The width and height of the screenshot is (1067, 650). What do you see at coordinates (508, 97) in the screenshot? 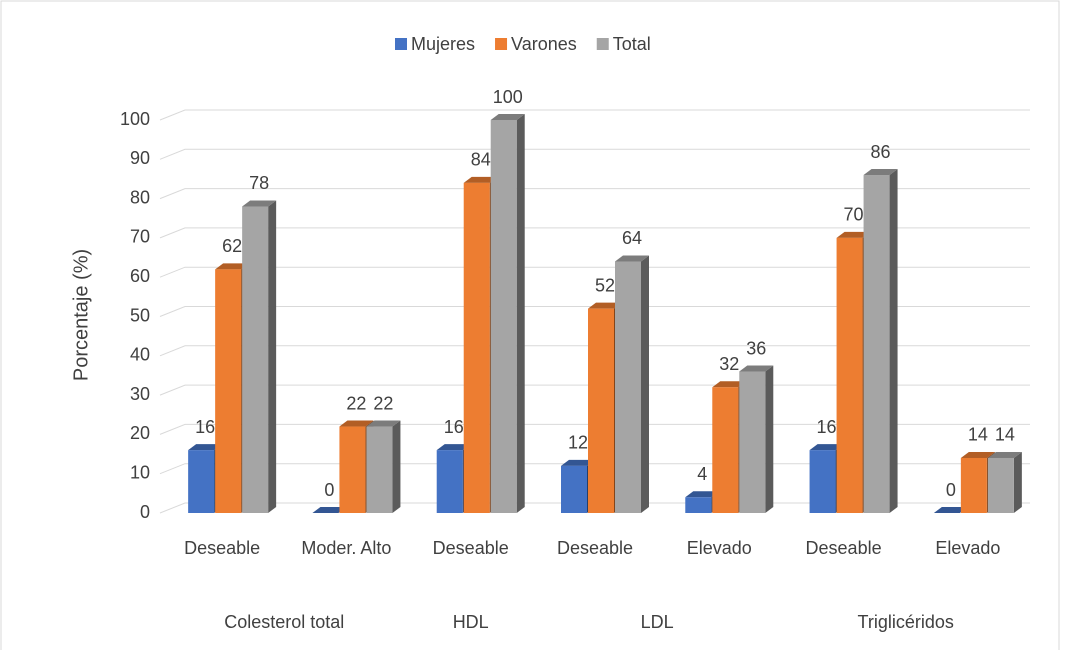
I see `data-label: 100` at bounding box center [508, 97].